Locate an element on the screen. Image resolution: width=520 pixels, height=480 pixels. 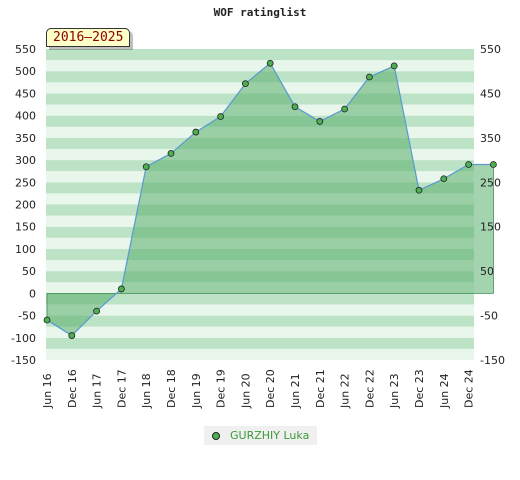
x-tick-label: Dec 16 is located at coordinates (72, 388).